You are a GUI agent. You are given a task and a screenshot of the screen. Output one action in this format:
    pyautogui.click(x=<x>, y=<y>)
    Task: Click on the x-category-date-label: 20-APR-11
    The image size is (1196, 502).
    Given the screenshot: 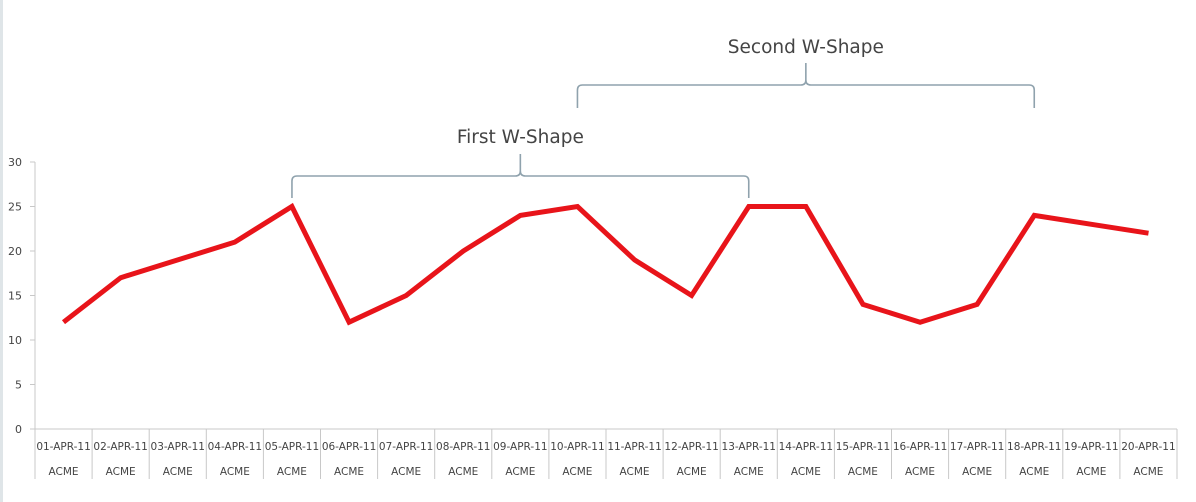 What is the action you would take?
    pyautogui.click(x=1148, y=447)
    